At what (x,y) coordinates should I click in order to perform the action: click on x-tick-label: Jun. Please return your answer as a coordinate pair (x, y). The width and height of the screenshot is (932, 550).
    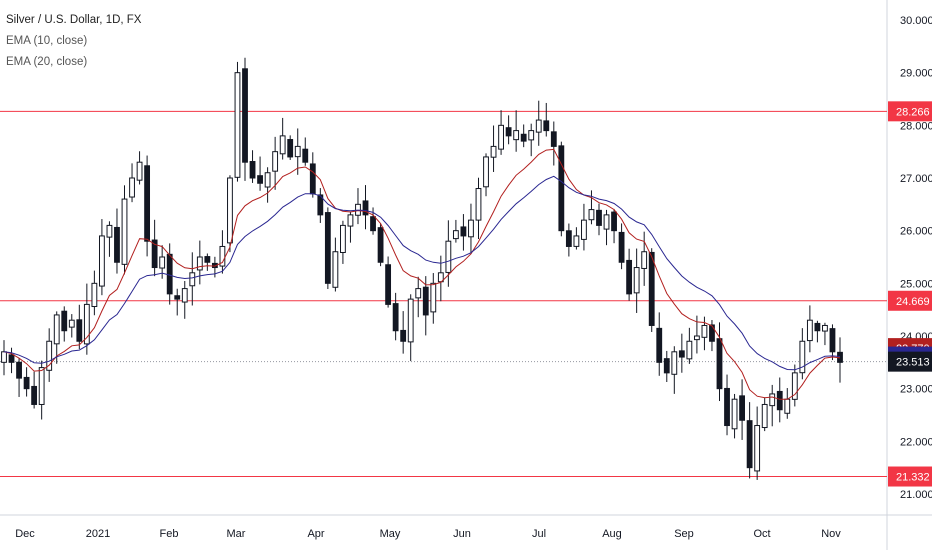
    Looking at the image, I should click on (462, 534).